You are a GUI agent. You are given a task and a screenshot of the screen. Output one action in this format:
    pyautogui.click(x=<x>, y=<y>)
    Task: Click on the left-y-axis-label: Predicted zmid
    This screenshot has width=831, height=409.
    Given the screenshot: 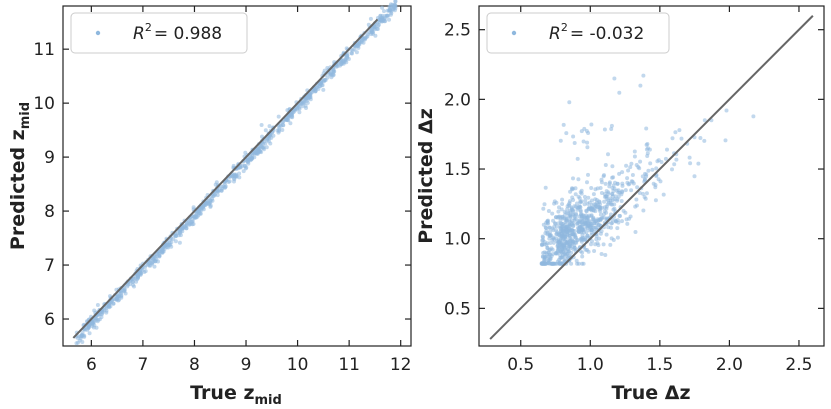 What is the action you would take?
    pyautogui.click(x=20, y=176)
    